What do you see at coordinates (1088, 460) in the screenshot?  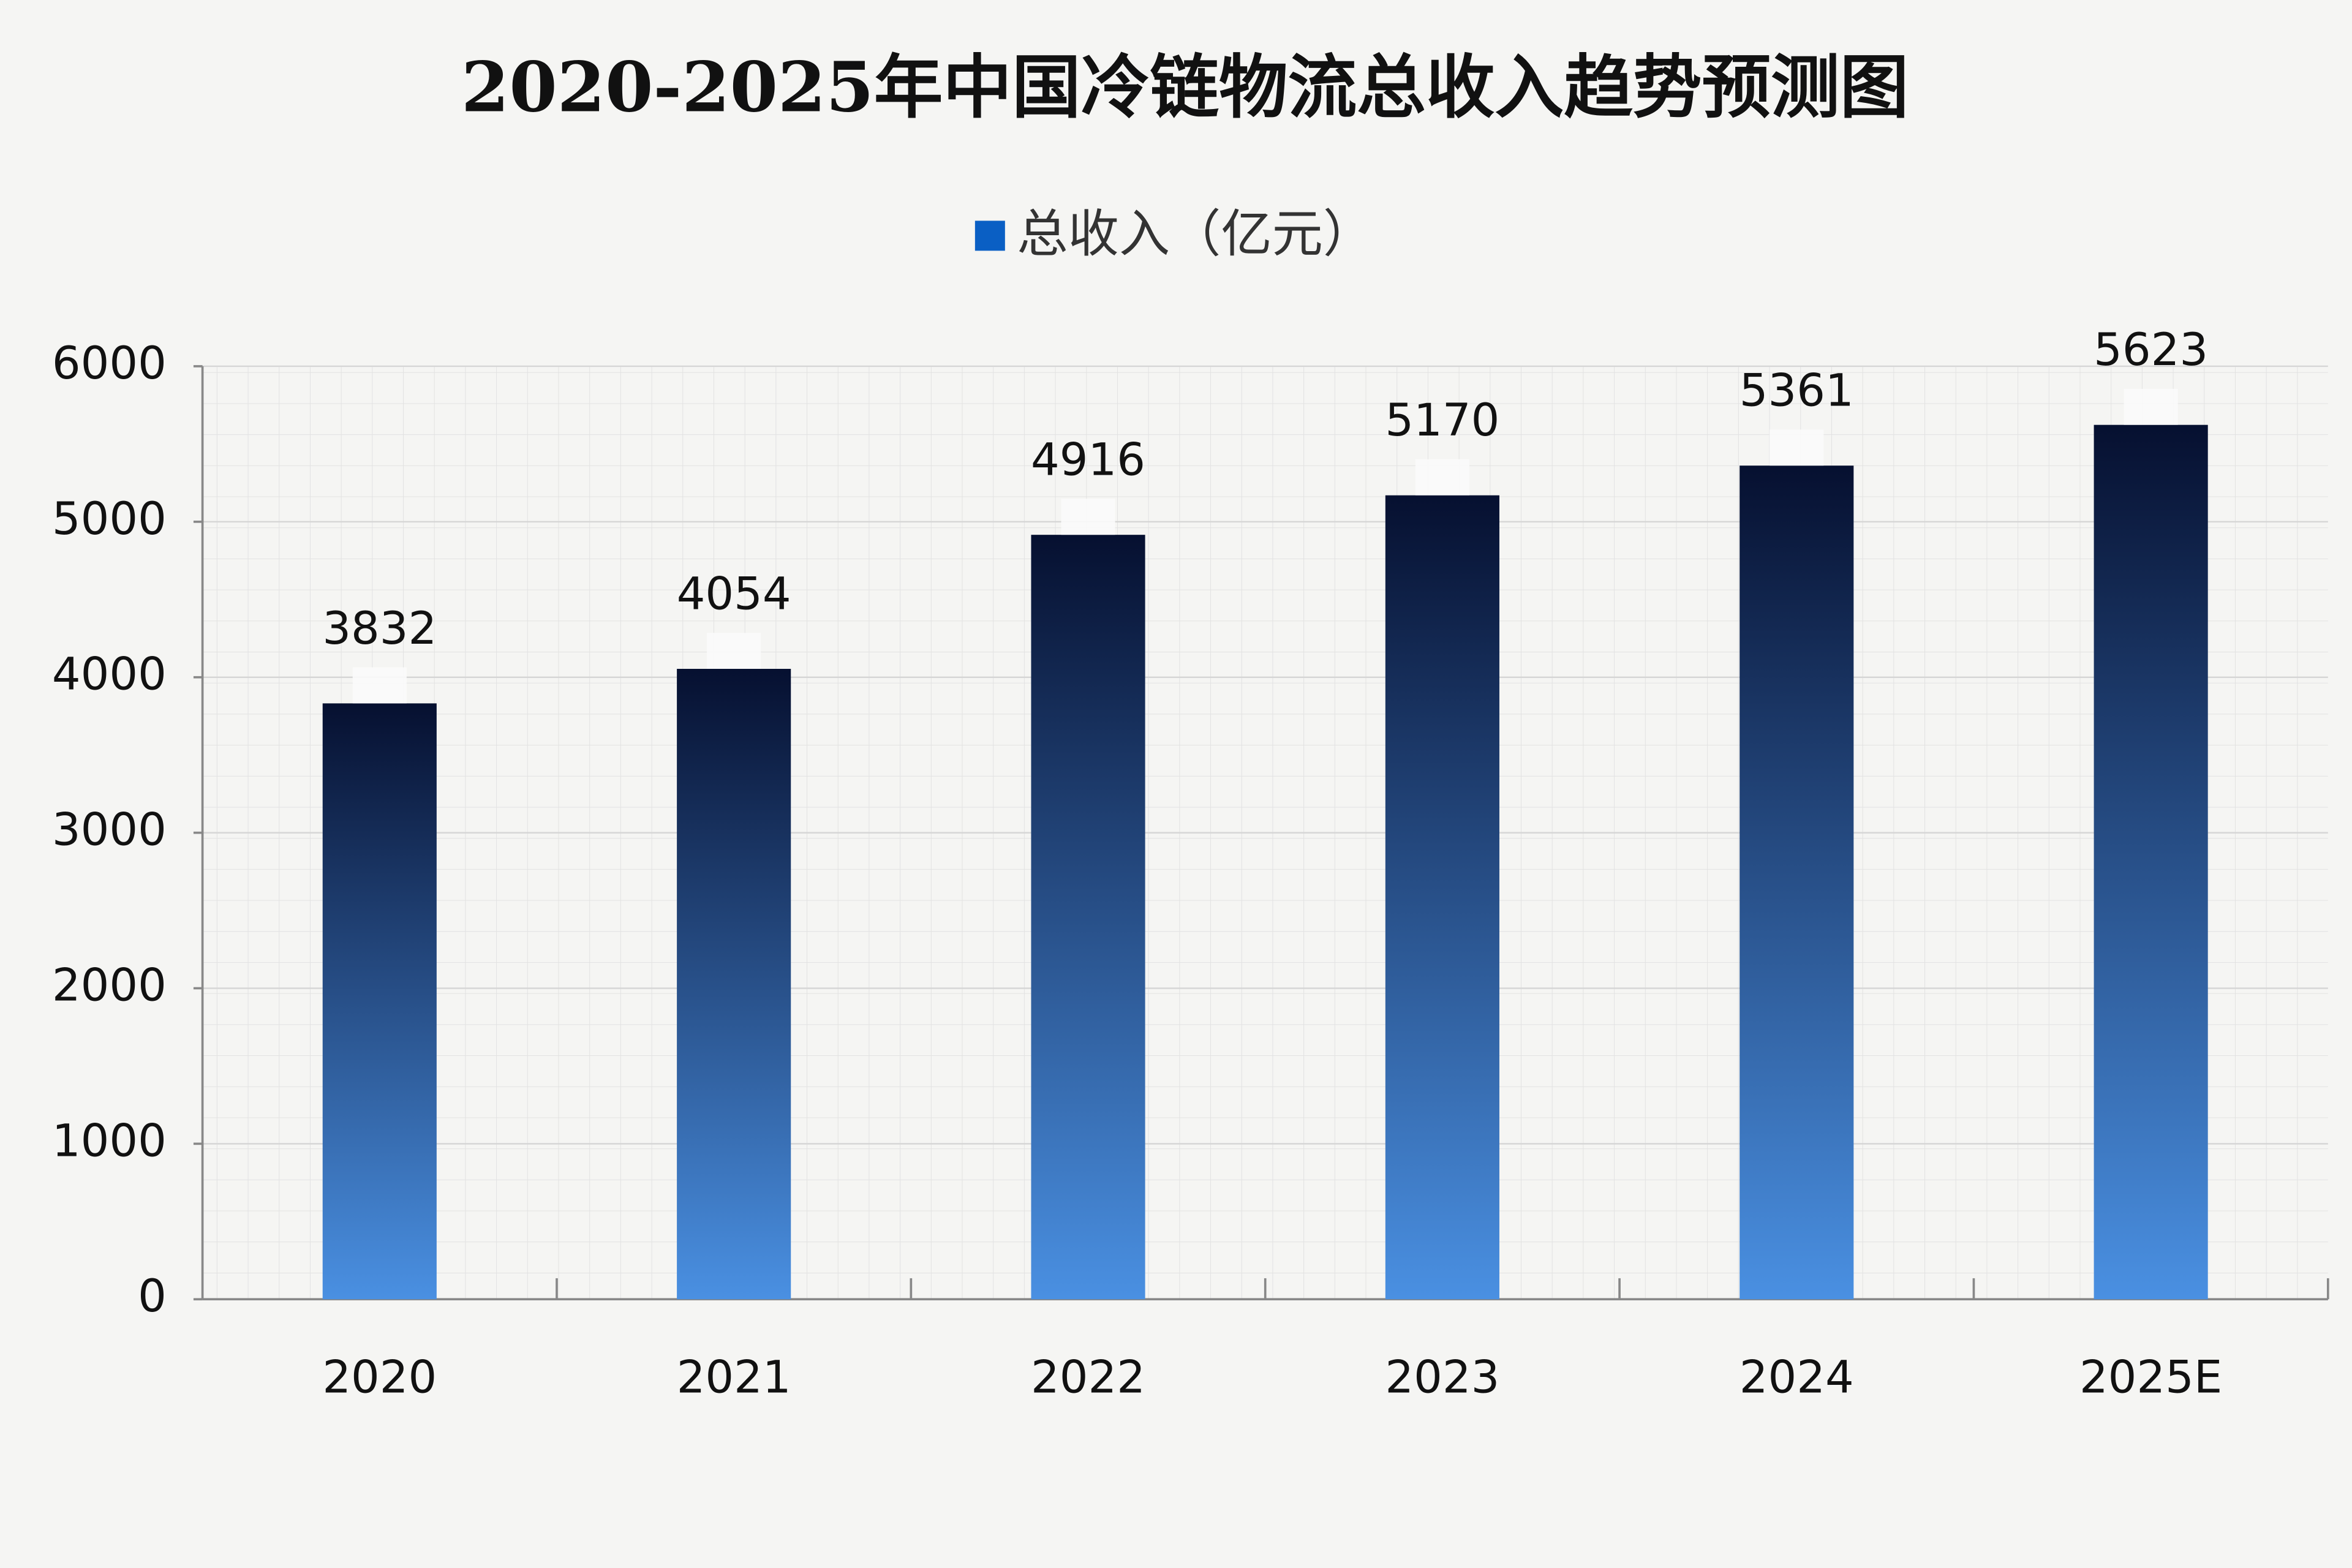 I see `value-label: 4916` at bounding box center [1088, 460].